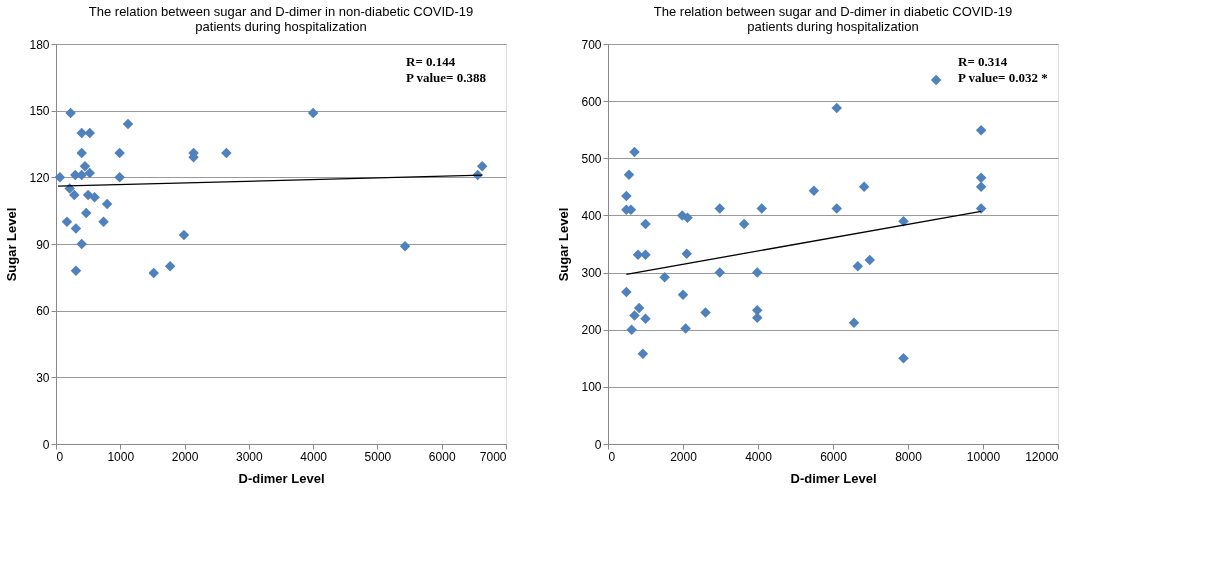  Describe the element at coordinates (39, 177) in the screenshot. I see `y-tick-label: 120` at that location.